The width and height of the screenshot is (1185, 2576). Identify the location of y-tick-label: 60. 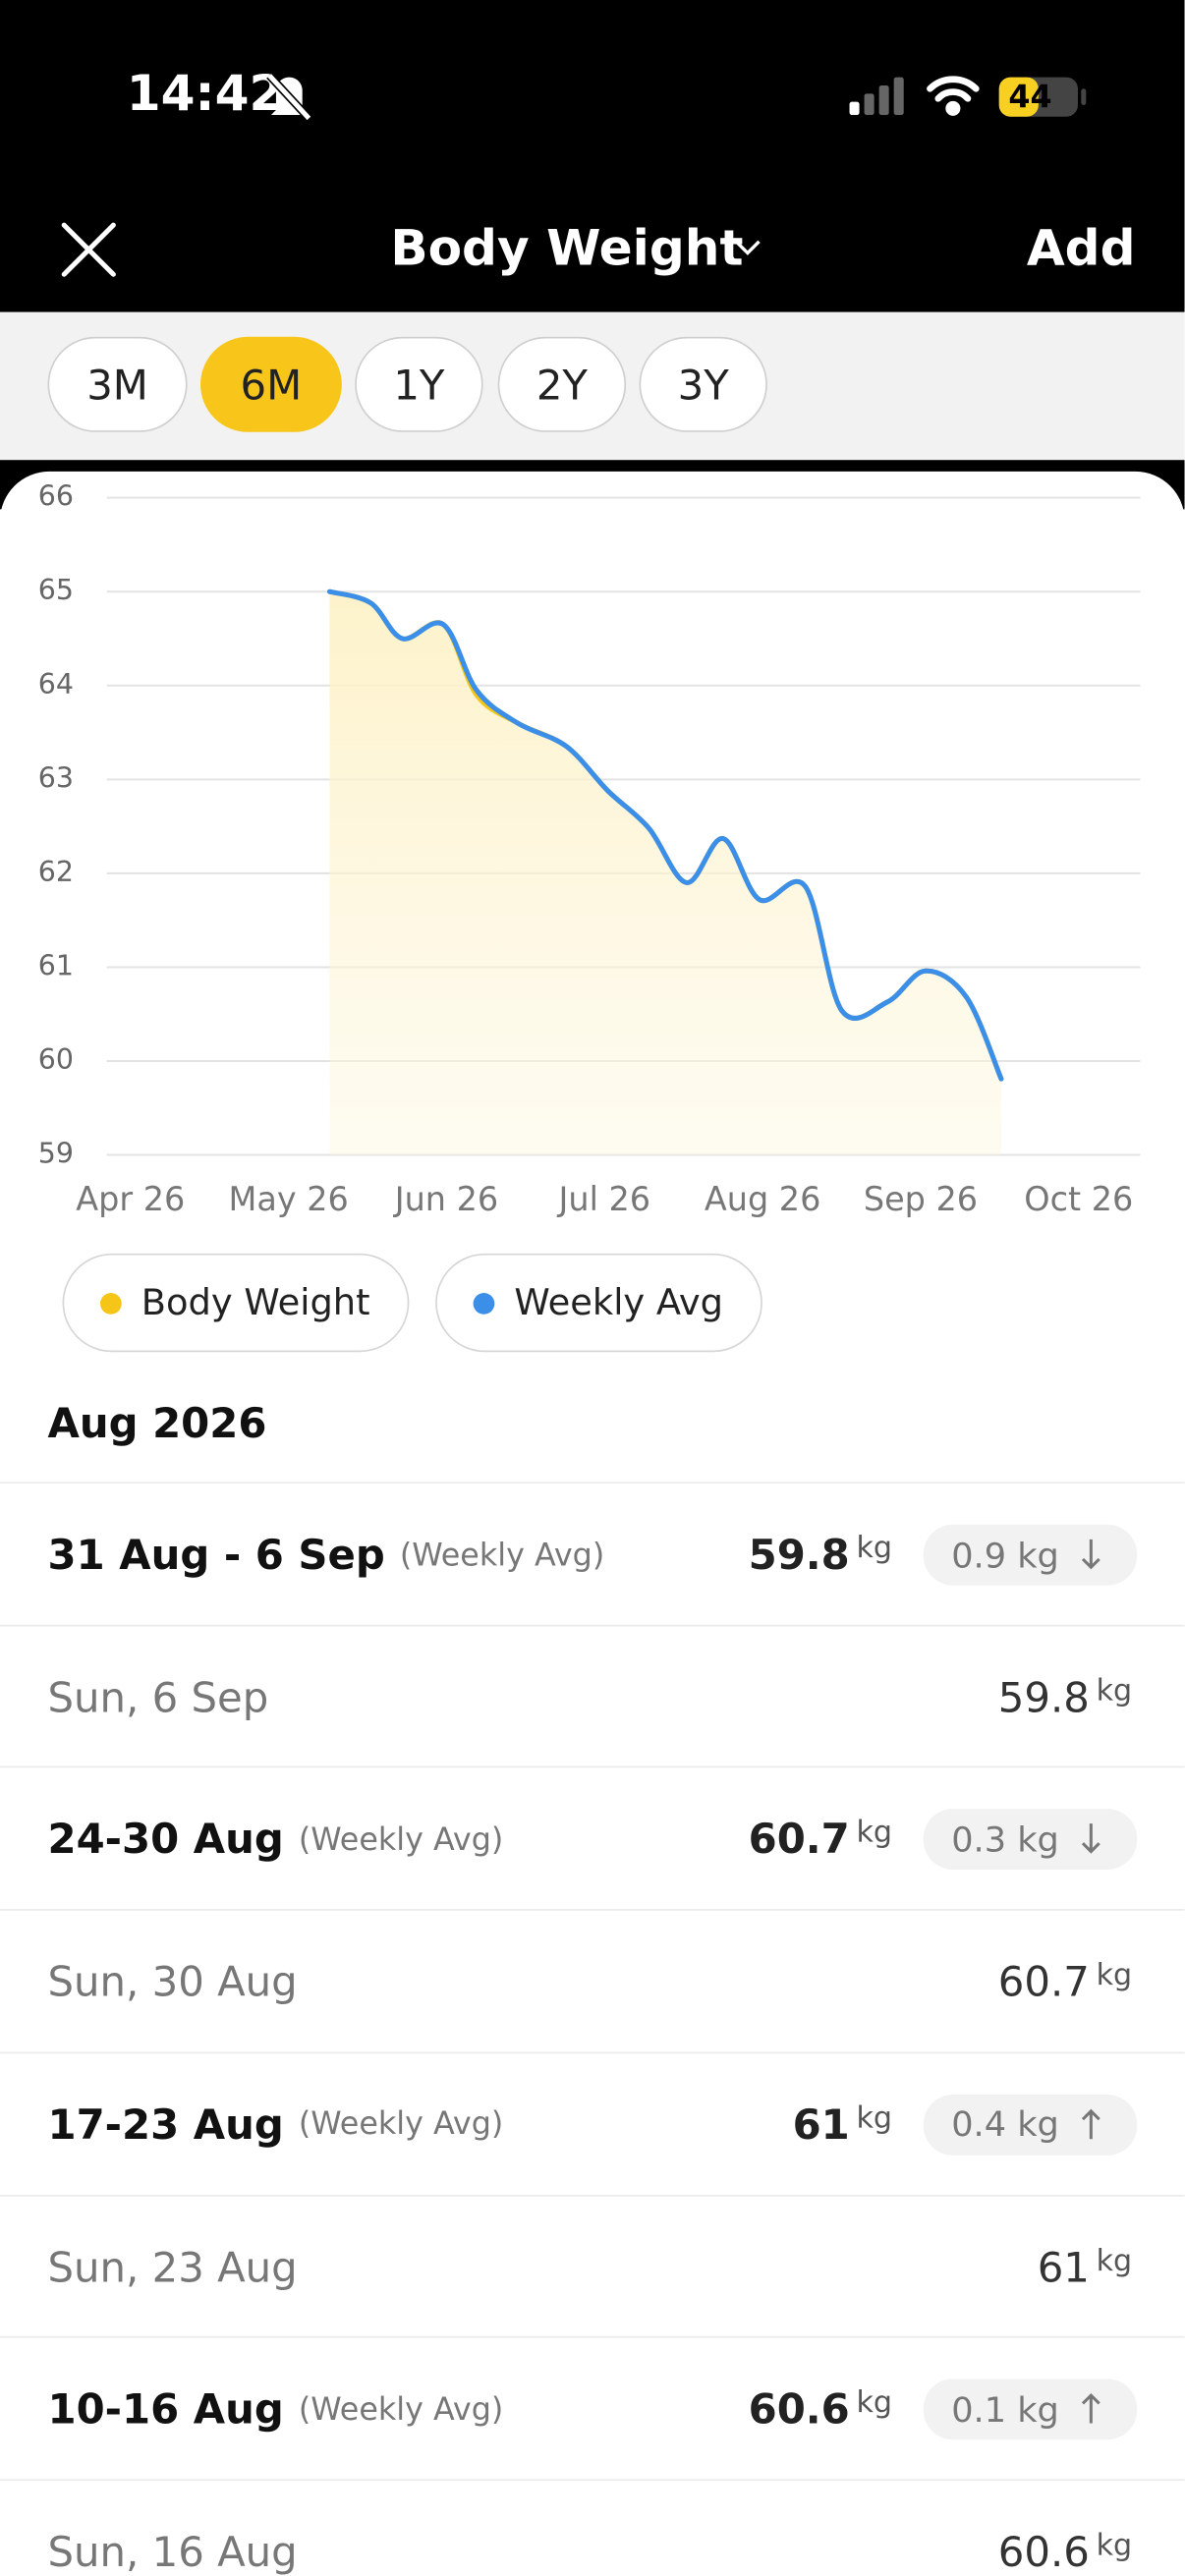
(56, 1059).